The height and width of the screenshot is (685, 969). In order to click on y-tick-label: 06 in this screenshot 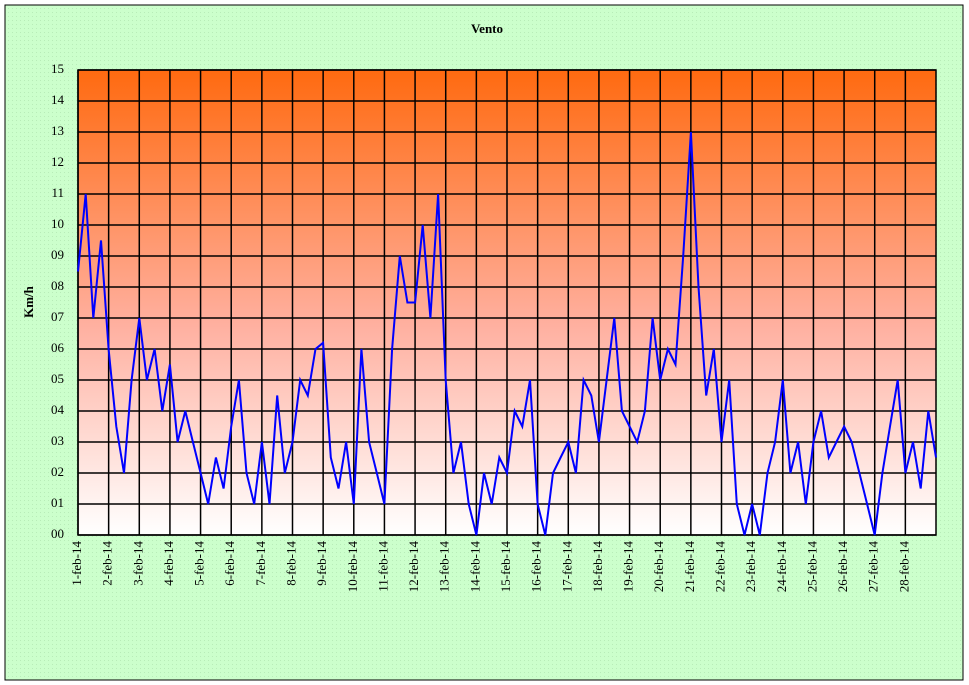, I will do `click(58, 347)`.